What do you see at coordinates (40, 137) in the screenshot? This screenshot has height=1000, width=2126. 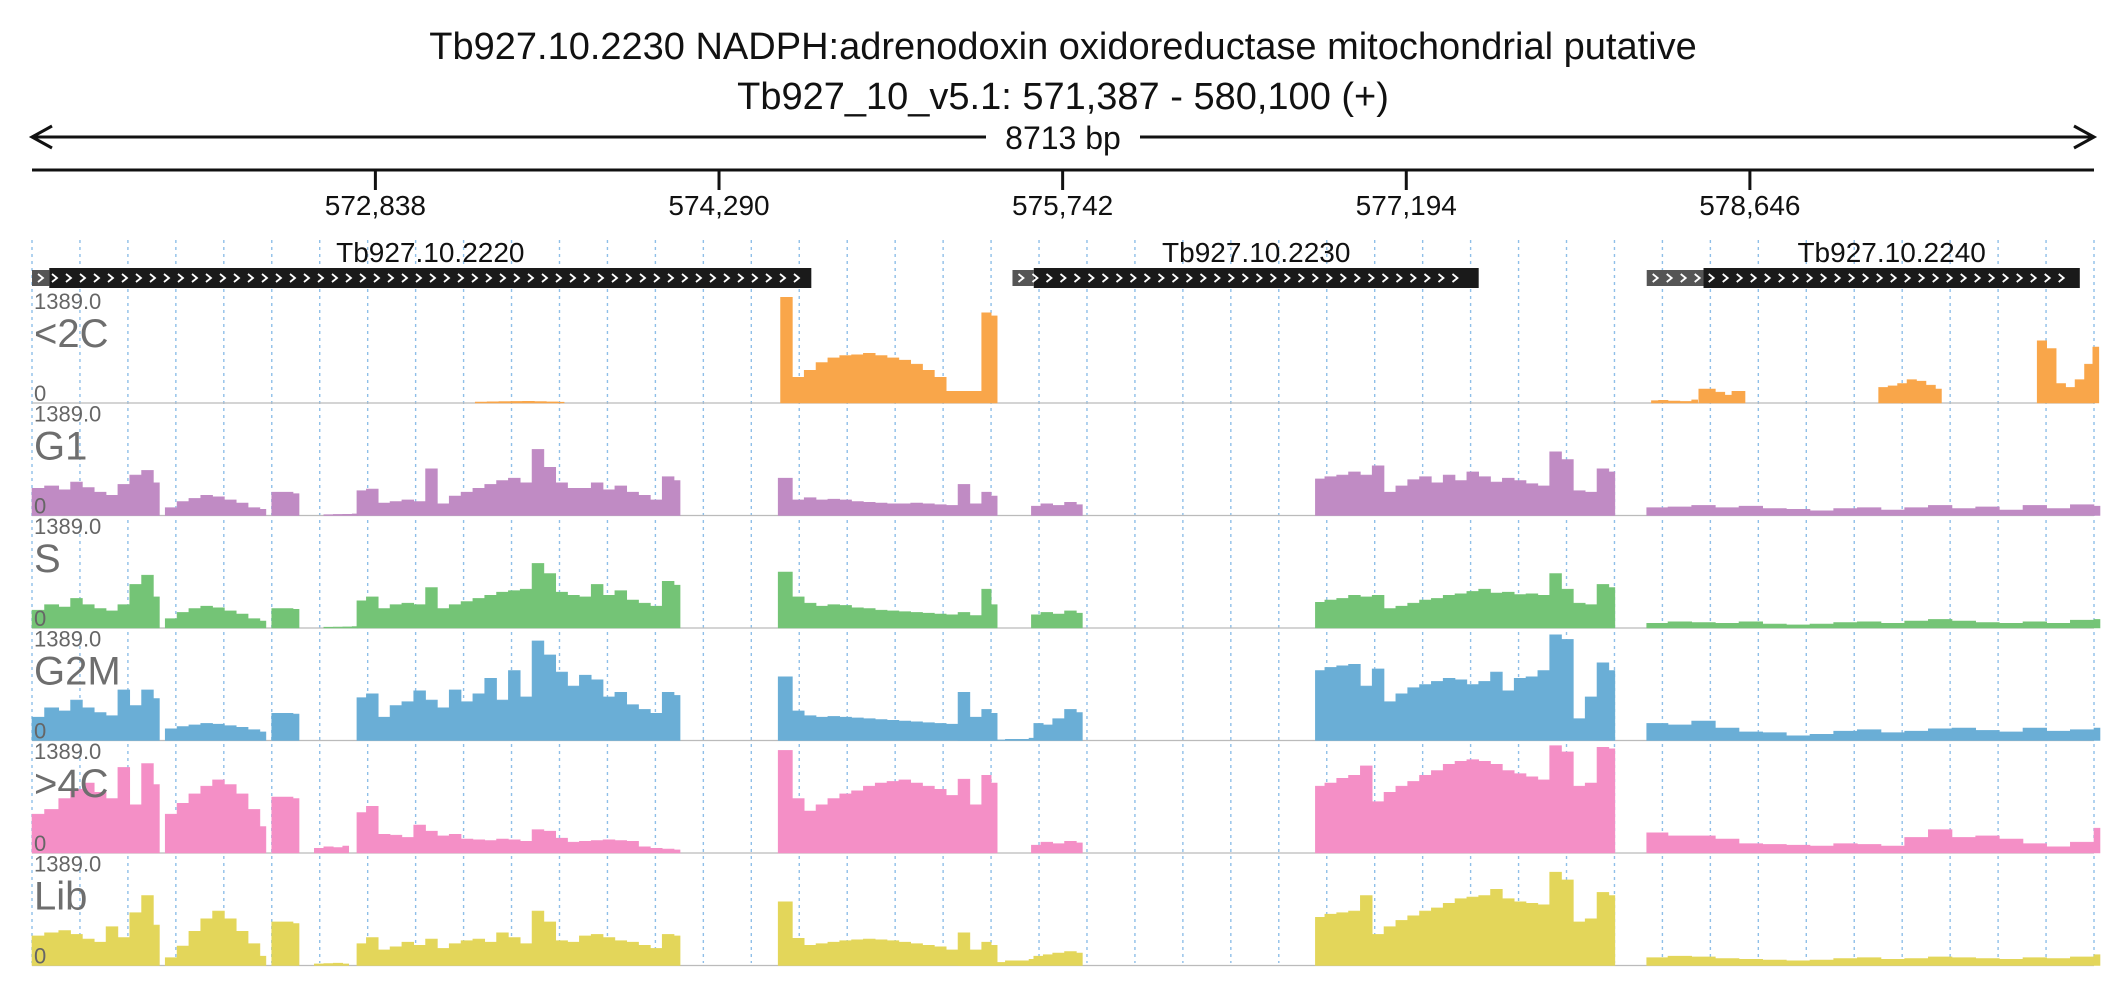 I see `span-arrow-left` at bounding box center [40, 137].